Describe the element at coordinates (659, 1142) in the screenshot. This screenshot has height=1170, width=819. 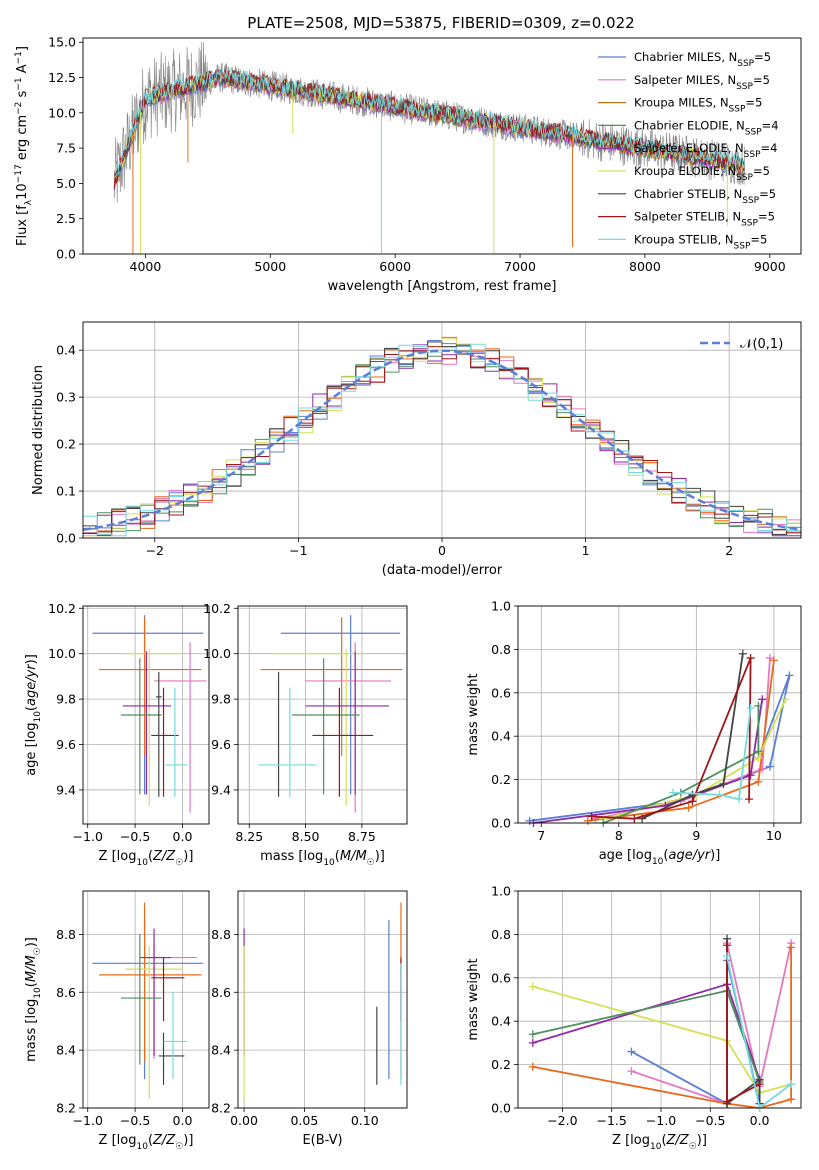
I see `z-weight-xlabel: Z [log10(Z/Z☉)]` at that location.